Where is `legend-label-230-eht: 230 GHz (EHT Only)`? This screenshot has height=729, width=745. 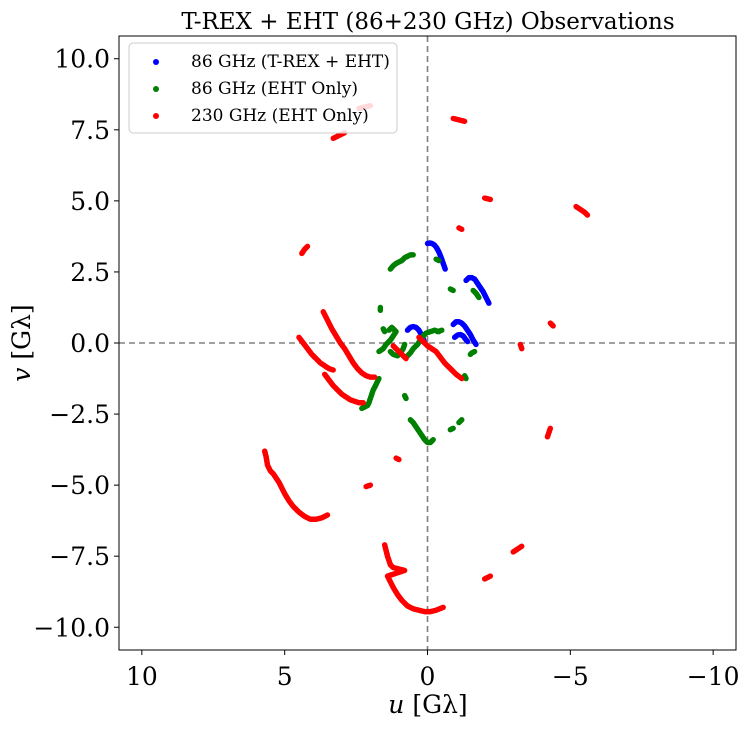
legend-label-230-eht: 230 GHz (EHT Only) is located at coordinates (280, 116).